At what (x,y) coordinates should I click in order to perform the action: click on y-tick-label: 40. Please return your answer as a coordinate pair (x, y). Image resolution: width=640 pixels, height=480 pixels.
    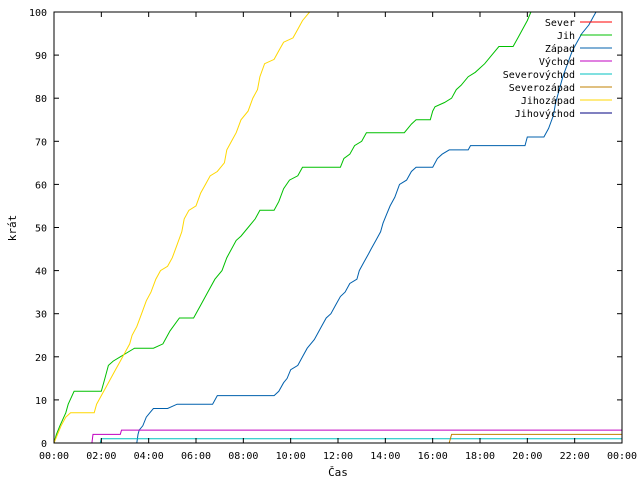
    Looking at the image, I should click on (41, 272).